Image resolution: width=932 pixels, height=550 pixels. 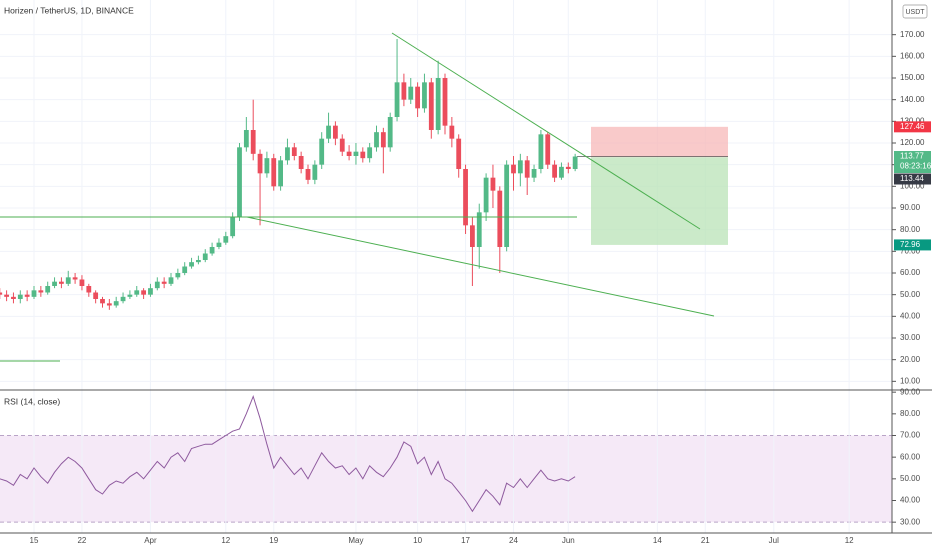 I want to click on rsi-y-tick-label: 60.00, so click(x=910, y=456).